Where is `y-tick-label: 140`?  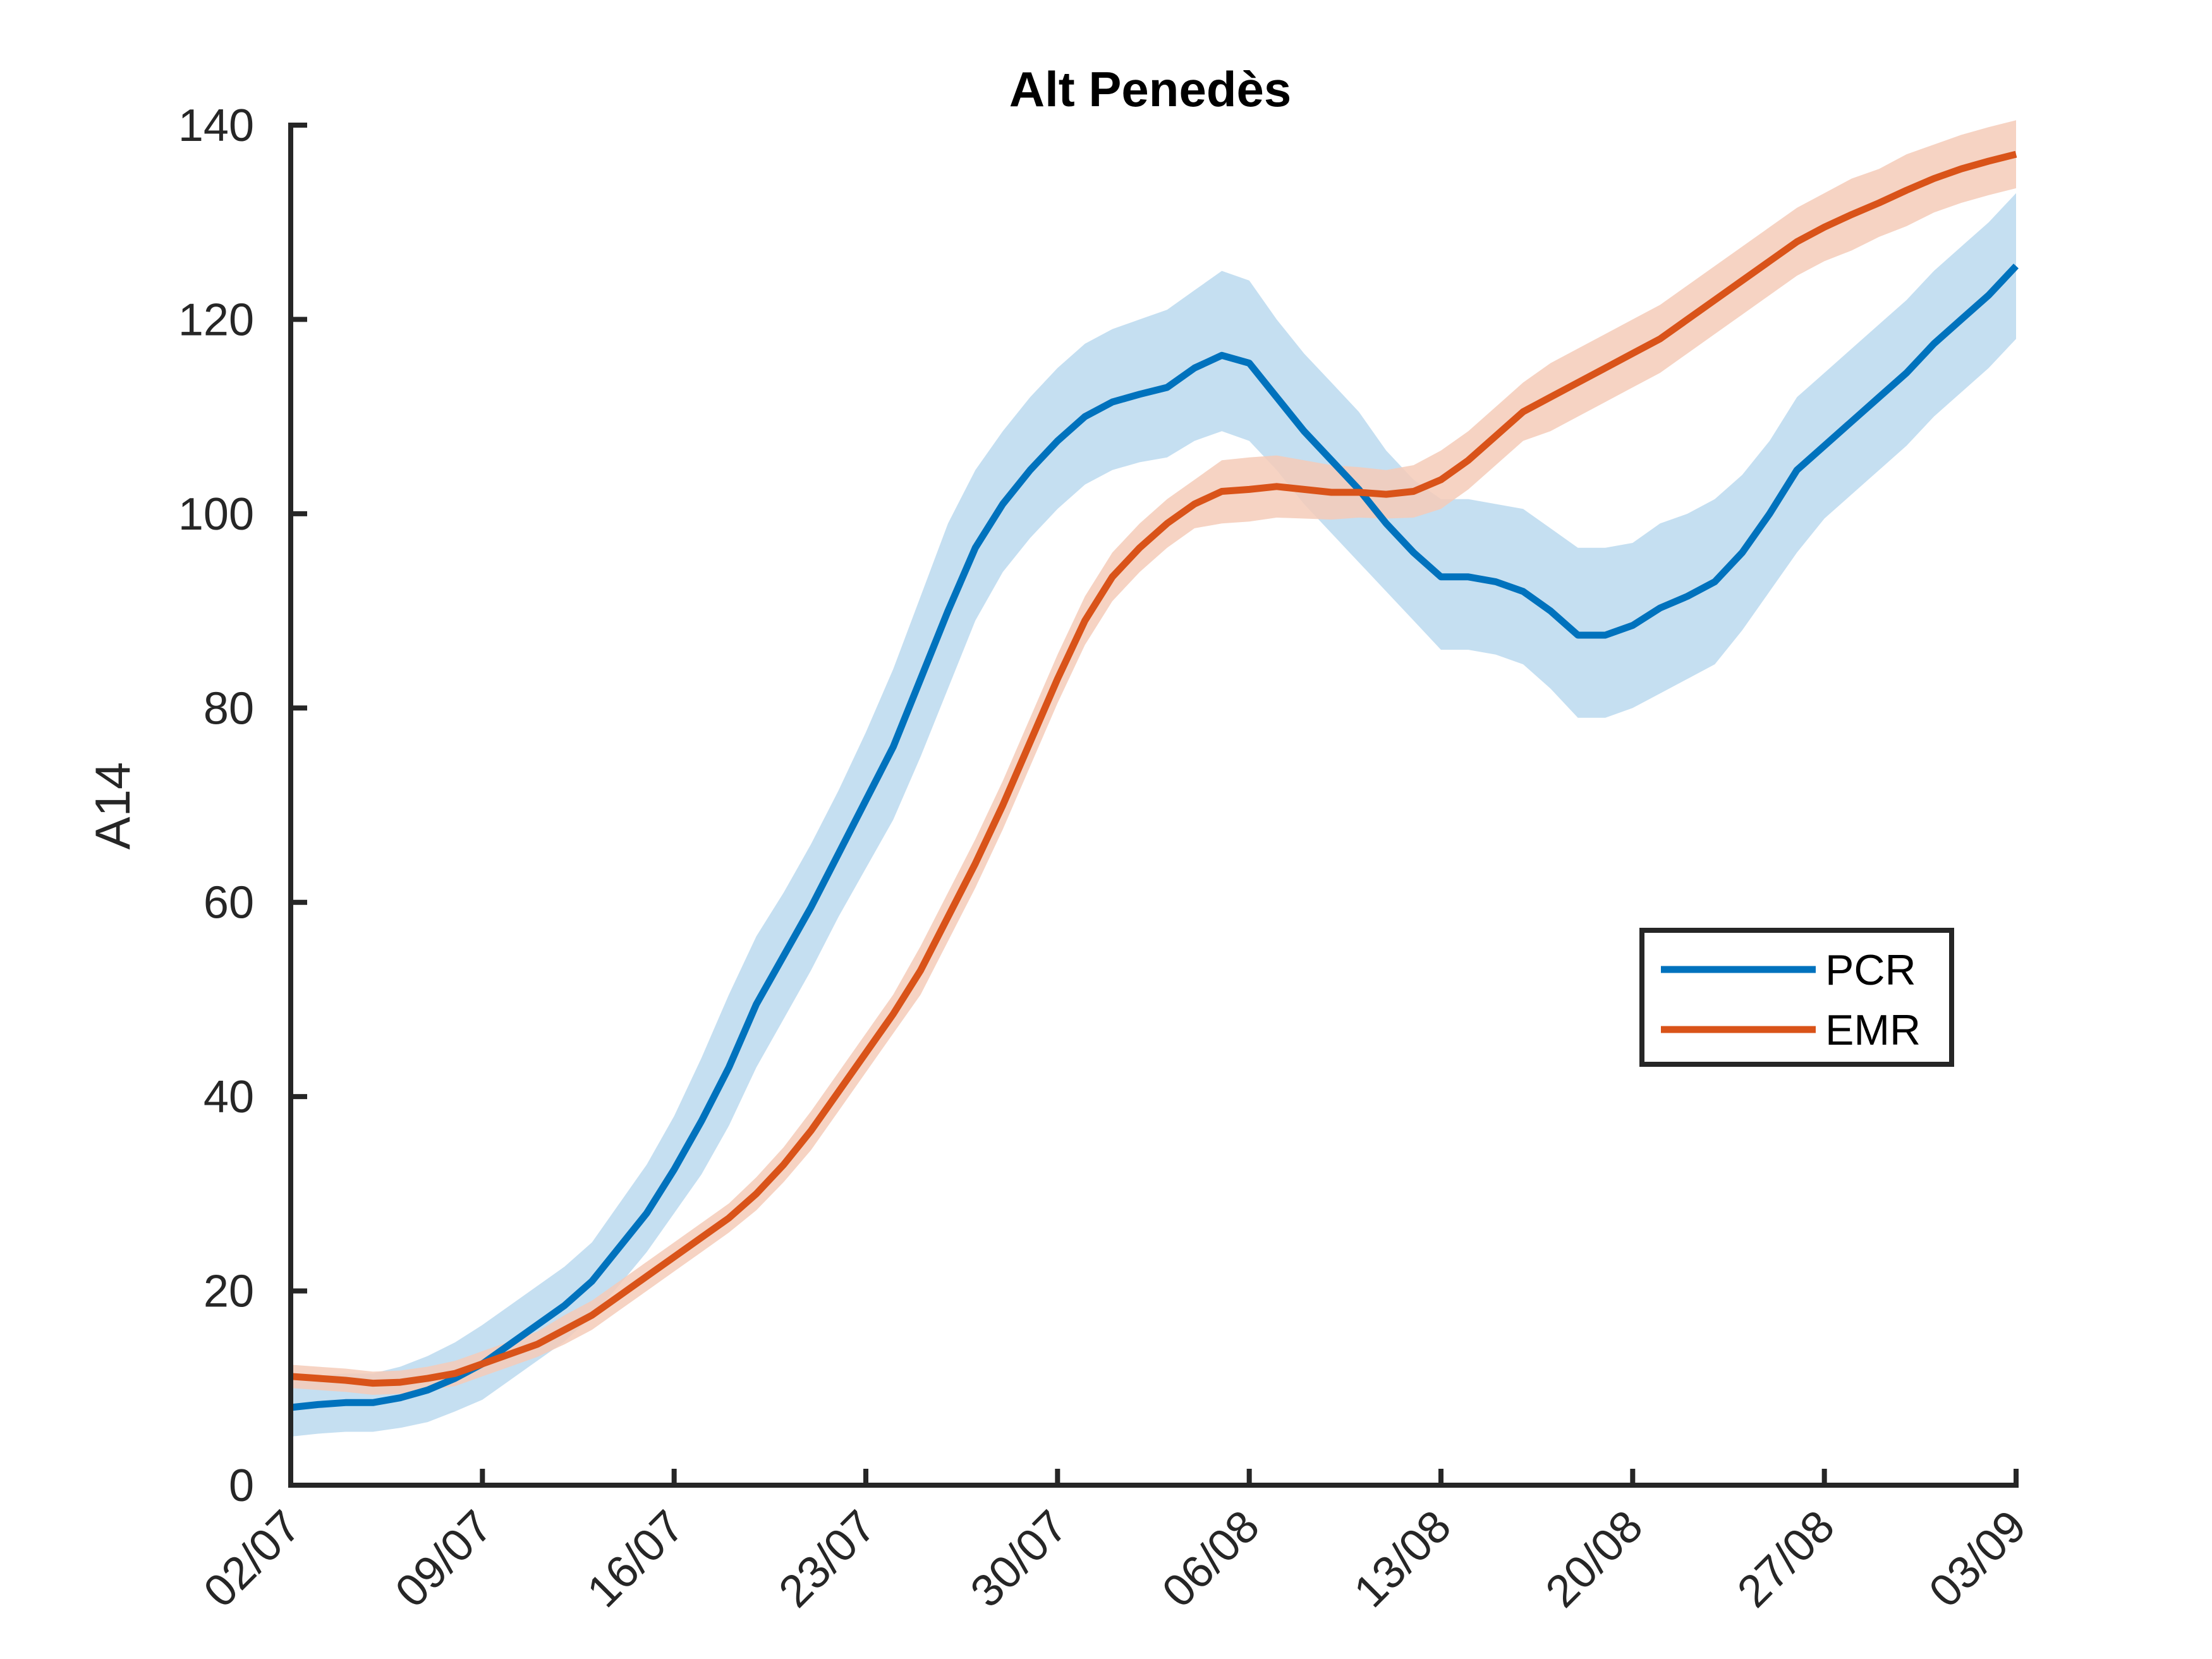
y-tick-label: 140 is located at coordinates (216, 125).